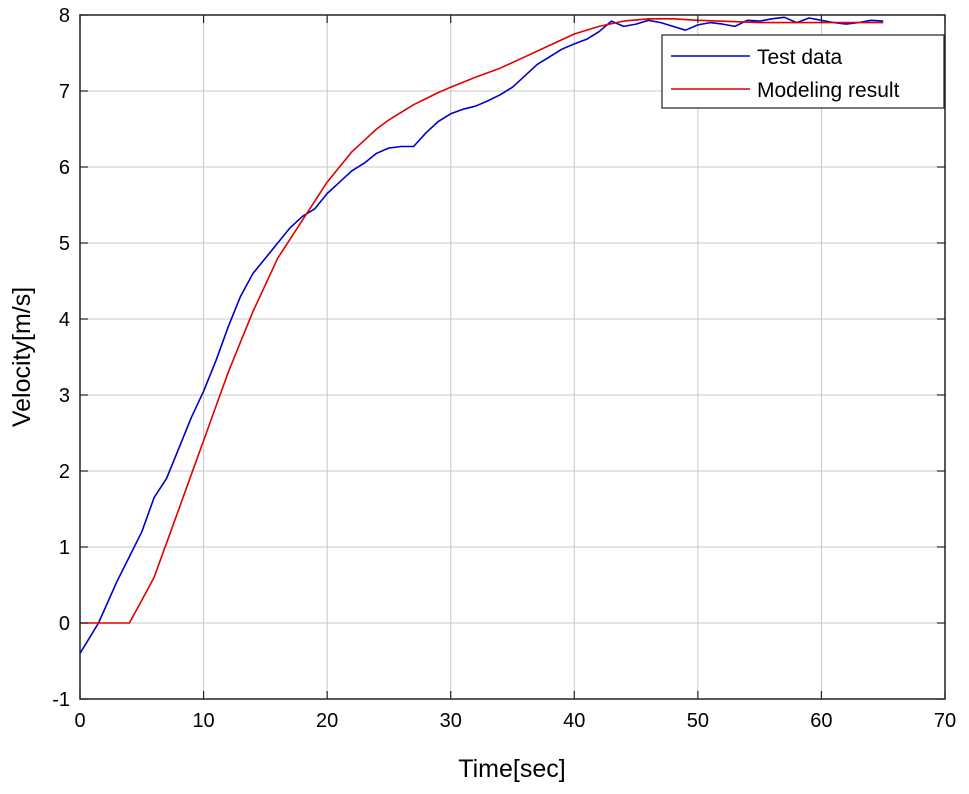  What do you see at coordinates (64, 548) in the screenshot?
I see `y-tick-label: 1` at bounding box center [64, 548].